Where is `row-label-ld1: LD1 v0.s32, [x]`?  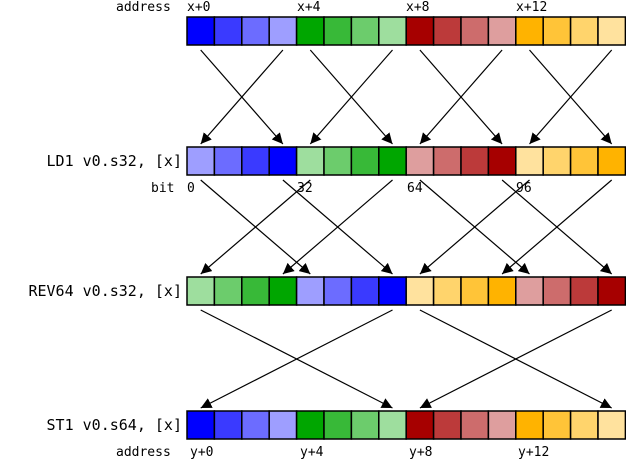
row-label-ld1: LD1 v0.s32, [x] is located at coordinates (114, 161).